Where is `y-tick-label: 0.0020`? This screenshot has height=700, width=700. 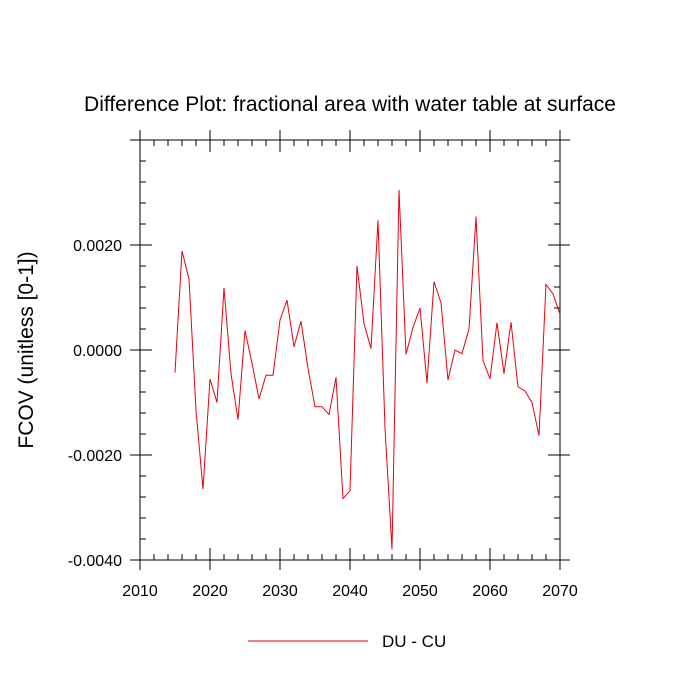
y-tick-label: 0.0020 is located at coordinates (97, 246).